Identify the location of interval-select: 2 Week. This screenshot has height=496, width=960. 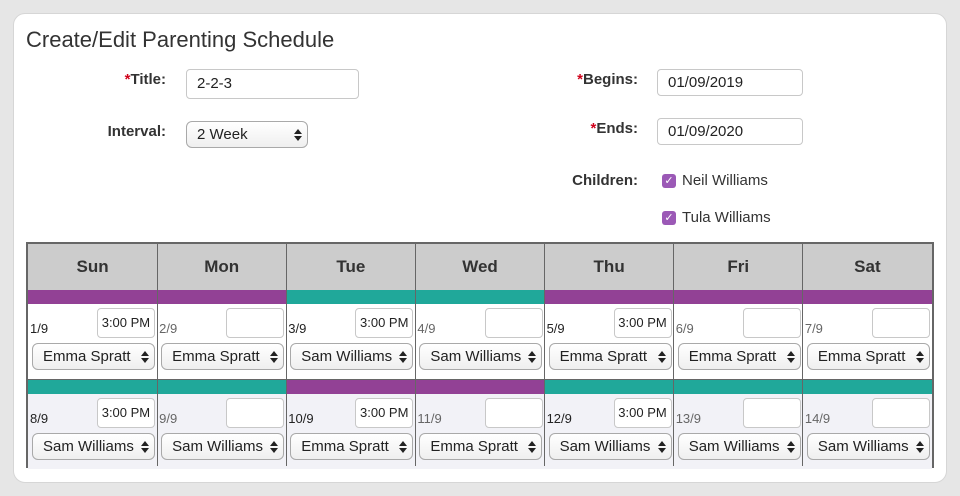
(247, 134).